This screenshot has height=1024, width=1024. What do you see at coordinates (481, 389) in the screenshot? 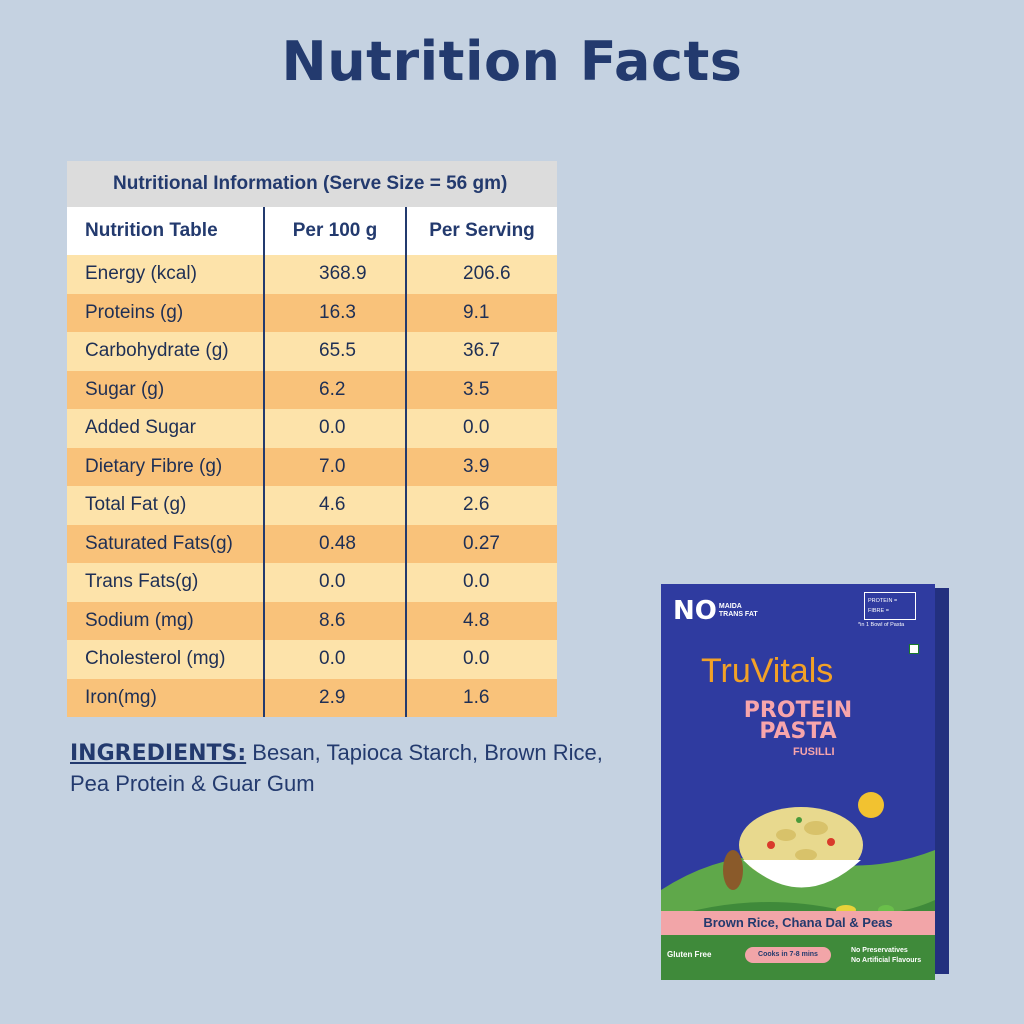
I see `per-serving-value: 3.5` at bounding box center [481, 389].